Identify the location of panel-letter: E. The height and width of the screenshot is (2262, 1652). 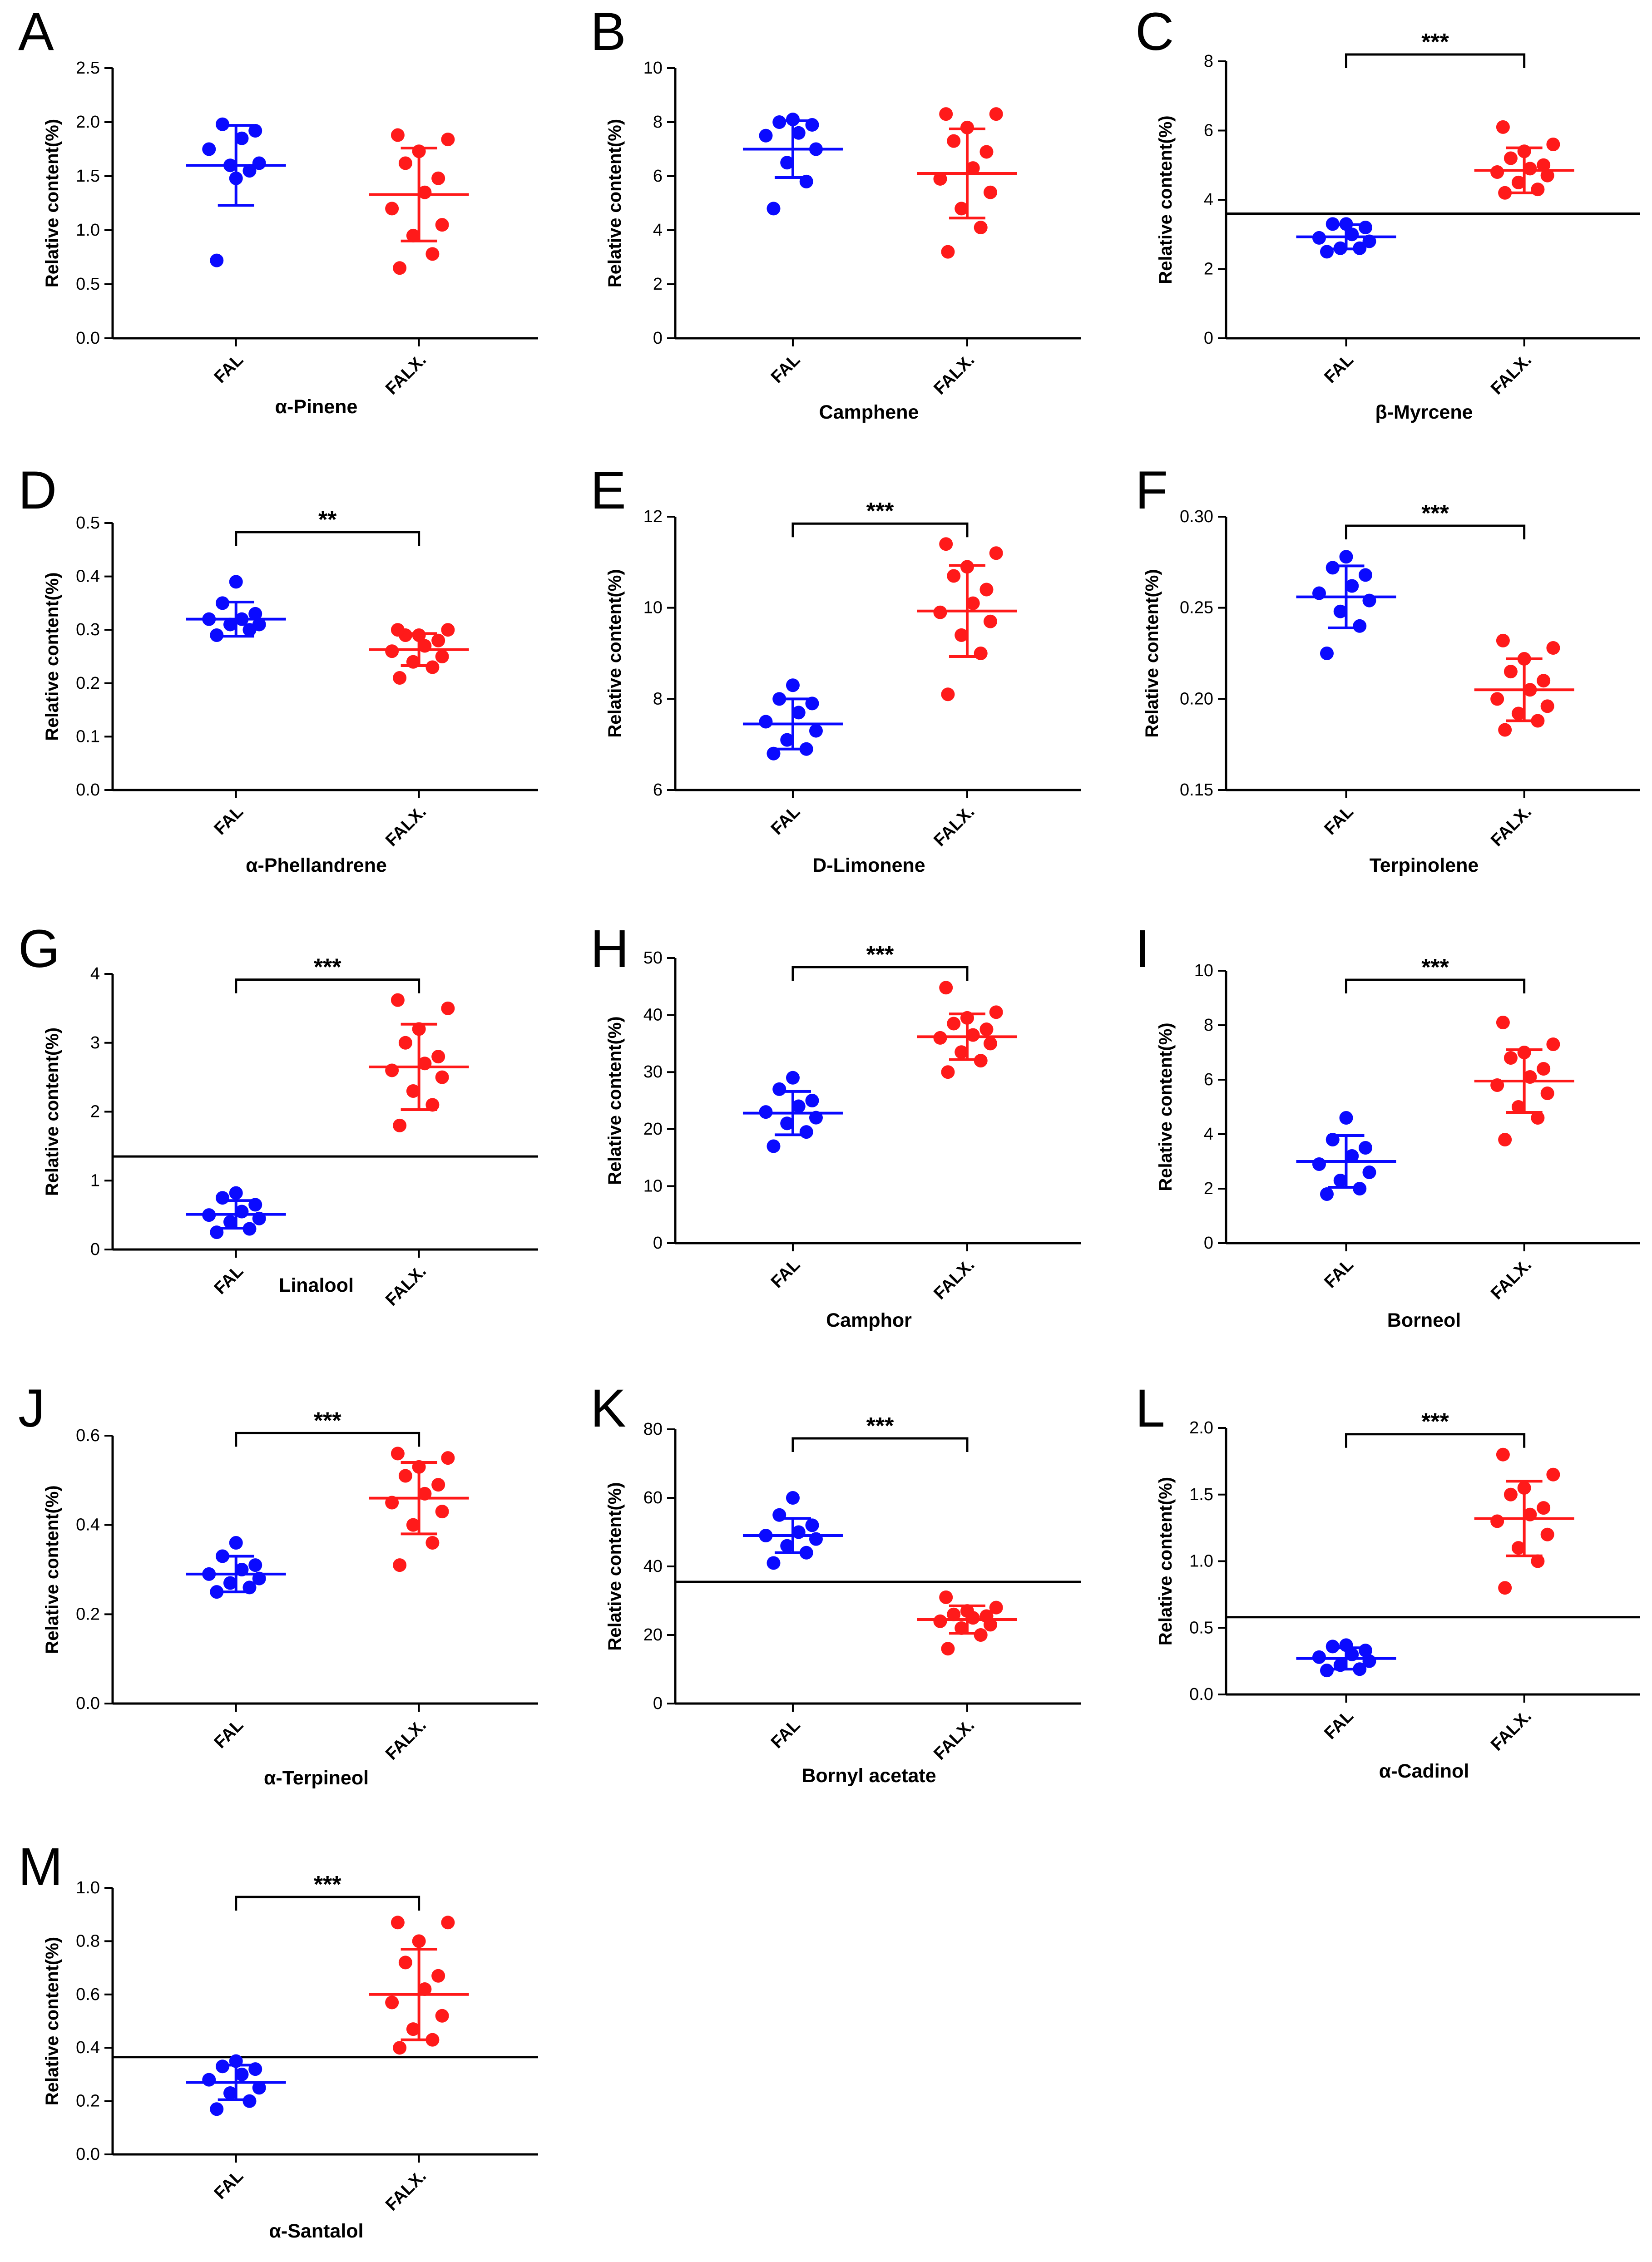
(608, 490).